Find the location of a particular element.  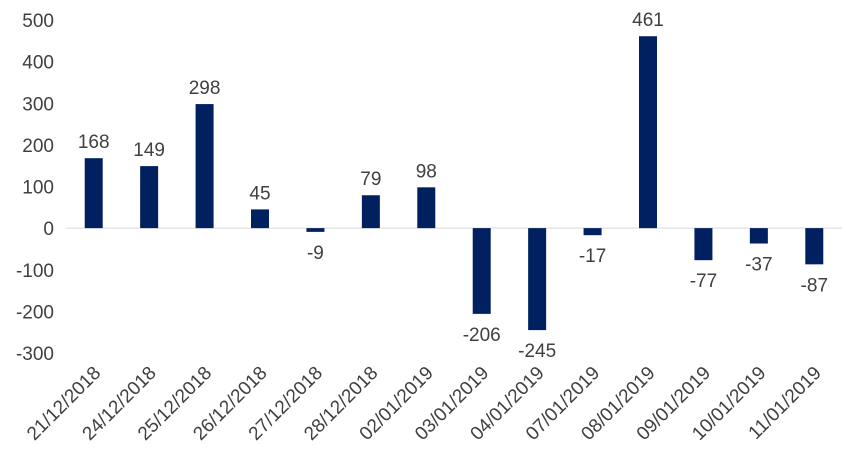

y-tick-label: 500 is located at coordinates (38, 21).